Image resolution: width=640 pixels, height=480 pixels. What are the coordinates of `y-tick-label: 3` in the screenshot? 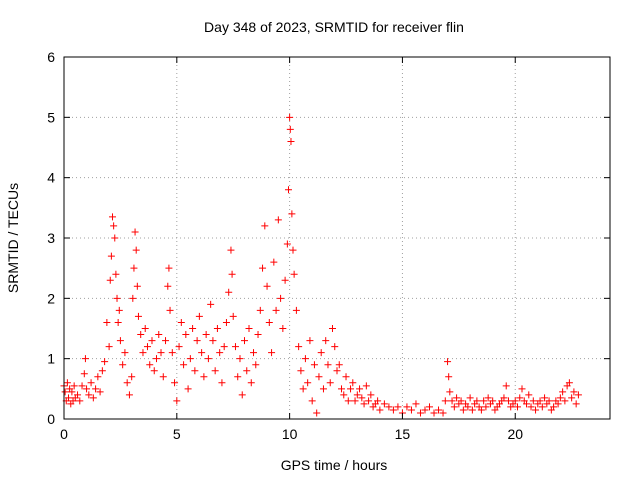 It's located at (51, 238).